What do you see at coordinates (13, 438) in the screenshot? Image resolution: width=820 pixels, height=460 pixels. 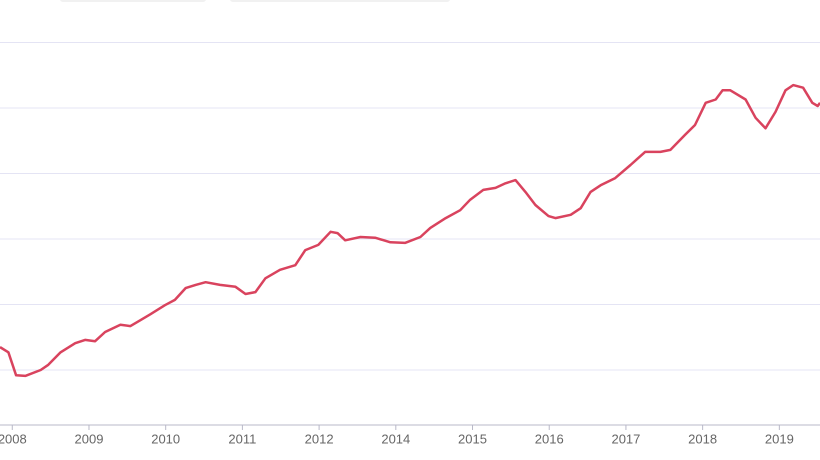 I see `x-tick-label: 2008` at bounding box center [13, 438].